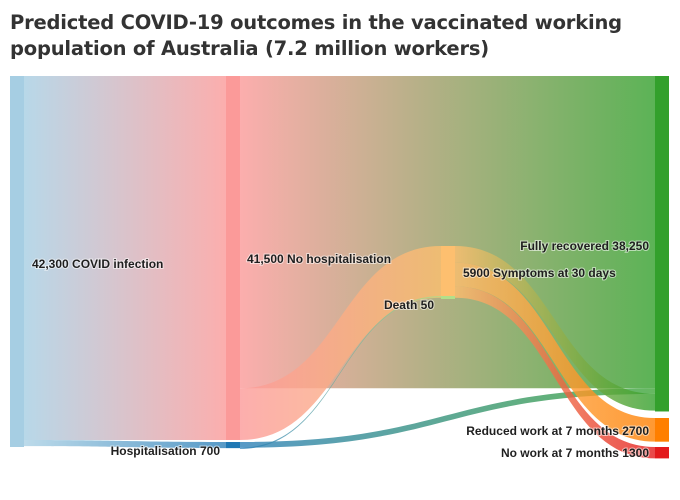 Image resolution: width=680 pixels, height=500 pixels. I want to click on node-death, so click(448, 297).